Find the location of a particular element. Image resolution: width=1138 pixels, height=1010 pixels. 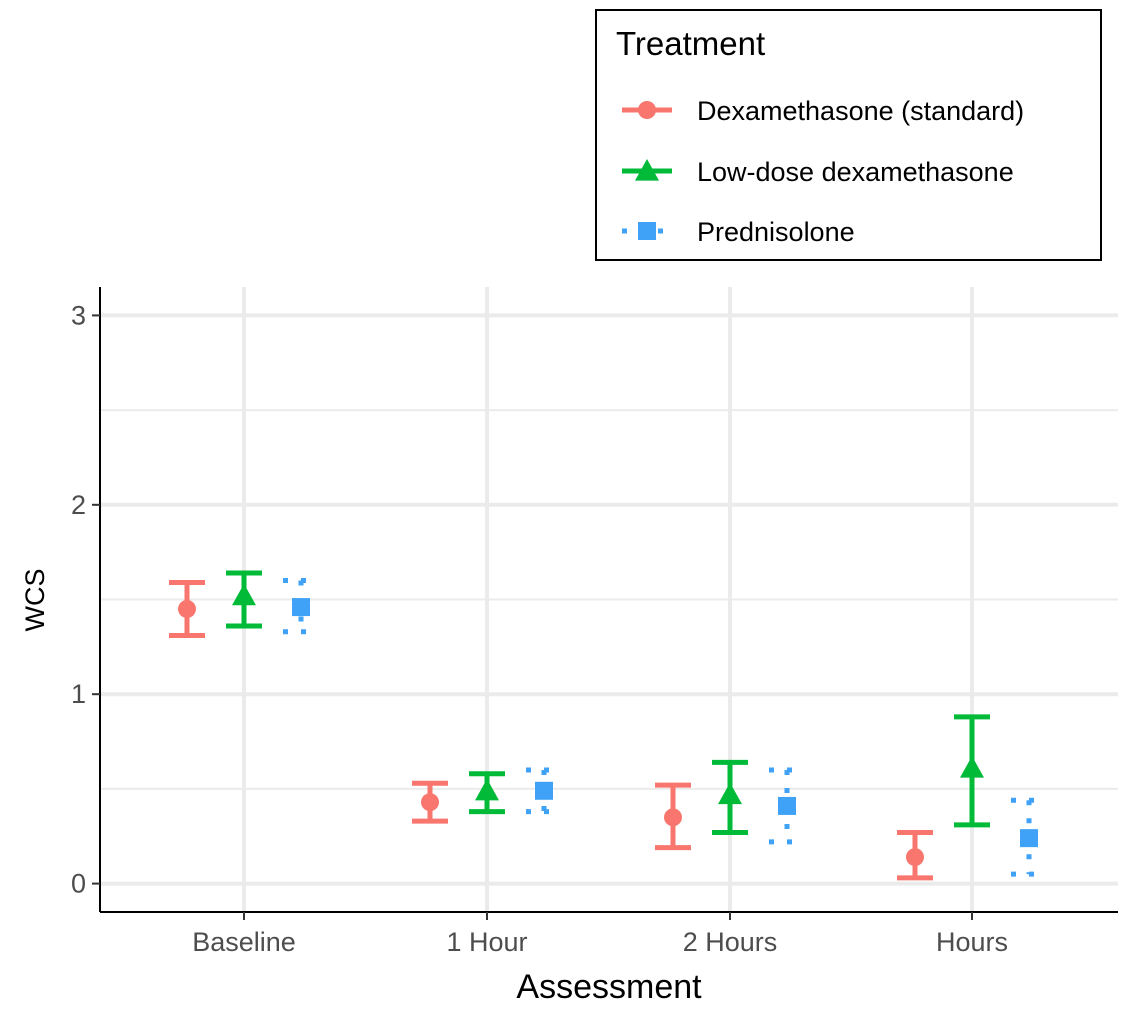

y-tick-label: 3 is located at coordinates (78, 315).